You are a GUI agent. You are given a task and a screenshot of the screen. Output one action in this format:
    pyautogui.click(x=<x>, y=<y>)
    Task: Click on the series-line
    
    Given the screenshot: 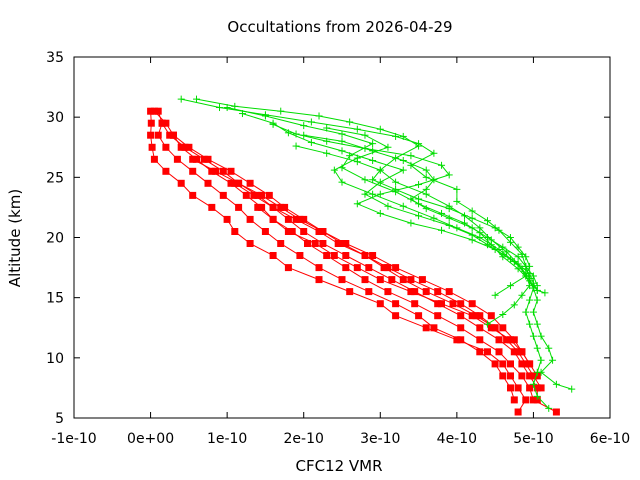 What is the action you would take?
    pyautogui.click(x=394, y=286)
    